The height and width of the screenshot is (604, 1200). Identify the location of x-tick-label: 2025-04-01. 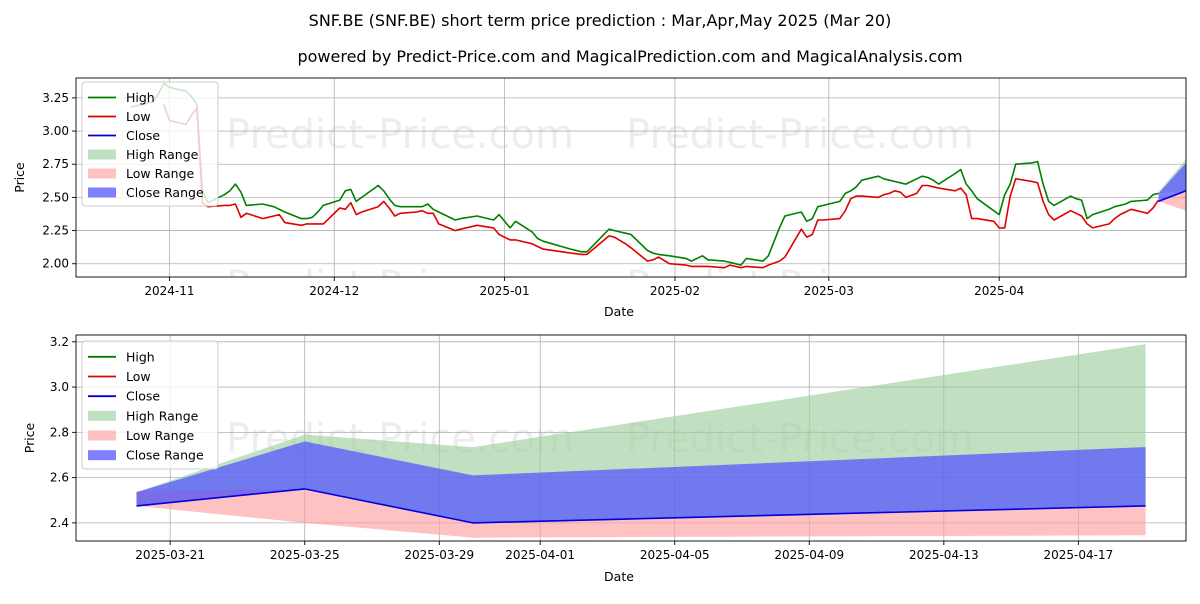
(540, 555).